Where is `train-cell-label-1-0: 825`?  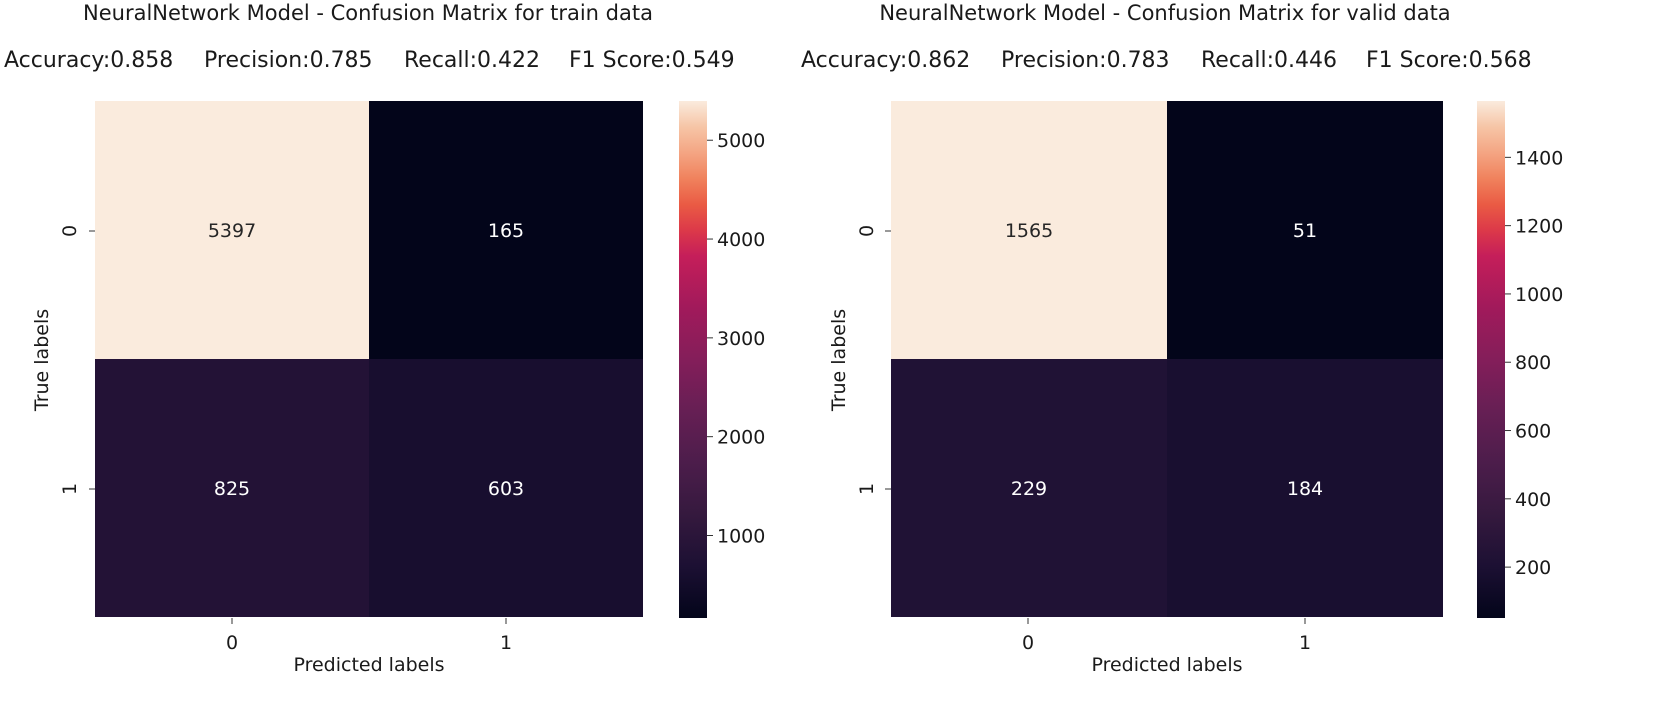
train-cell-label-1-0: 825 is located at coordinates (232, 489).